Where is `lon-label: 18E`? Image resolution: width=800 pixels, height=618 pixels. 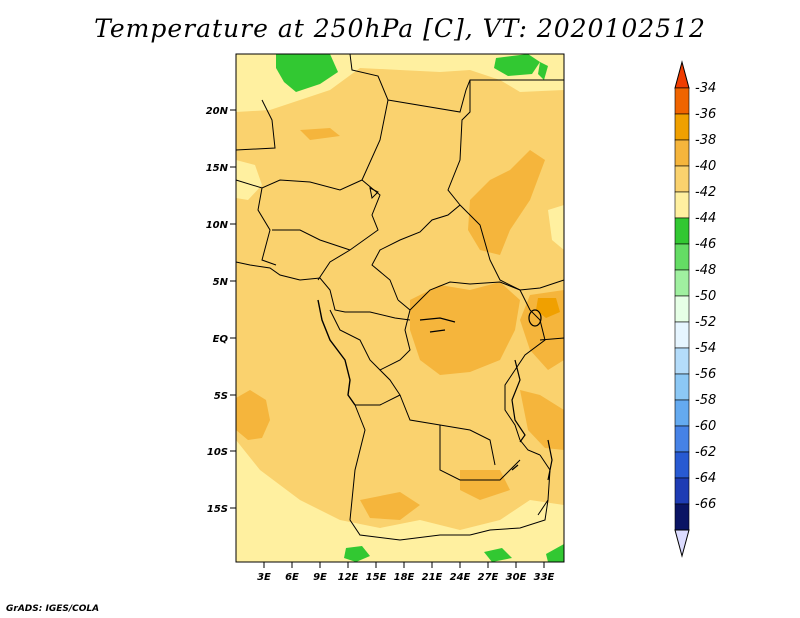
lon-label: 18E is located at coordinates (404, 577).